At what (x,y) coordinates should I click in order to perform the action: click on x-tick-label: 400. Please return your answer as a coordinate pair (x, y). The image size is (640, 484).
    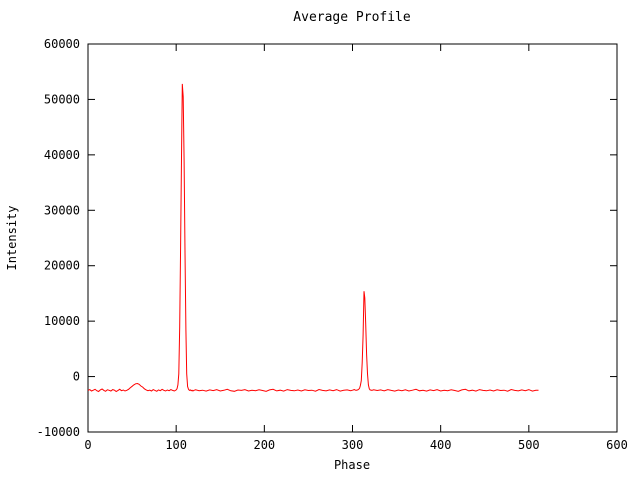
    Looking at the image, I should click on (441, 445).